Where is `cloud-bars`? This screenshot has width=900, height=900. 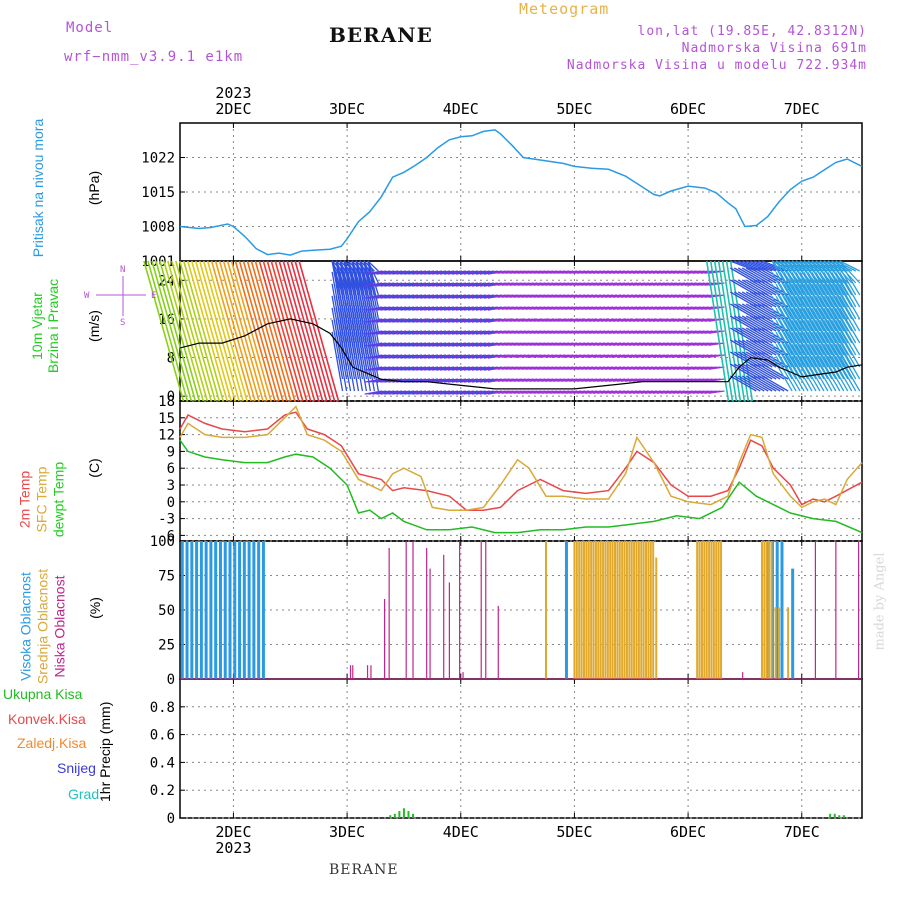 cloud-bars is located at coordinates (520, 610).